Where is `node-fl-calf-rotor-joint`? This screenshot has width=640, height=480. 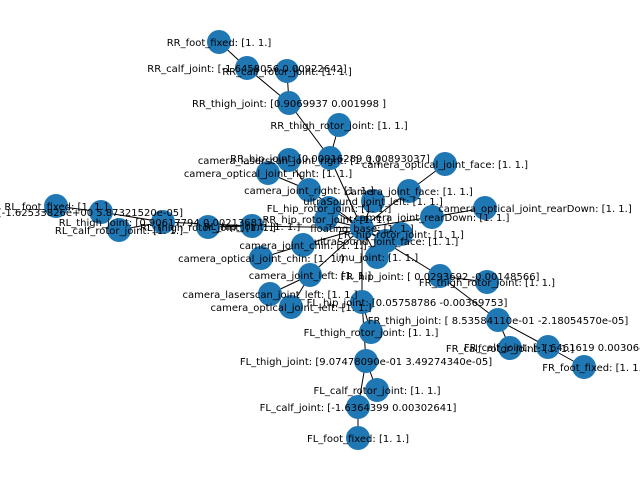
node-fl-calf-rotor-joint is located at coordinates (377, 390).